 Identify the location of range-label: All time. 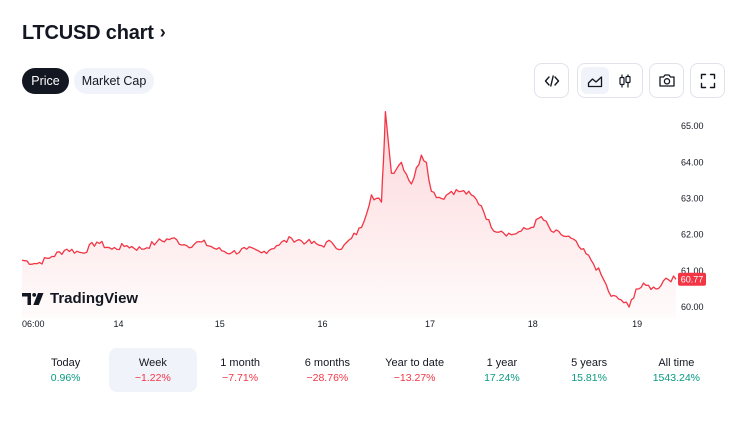
(676, 362).